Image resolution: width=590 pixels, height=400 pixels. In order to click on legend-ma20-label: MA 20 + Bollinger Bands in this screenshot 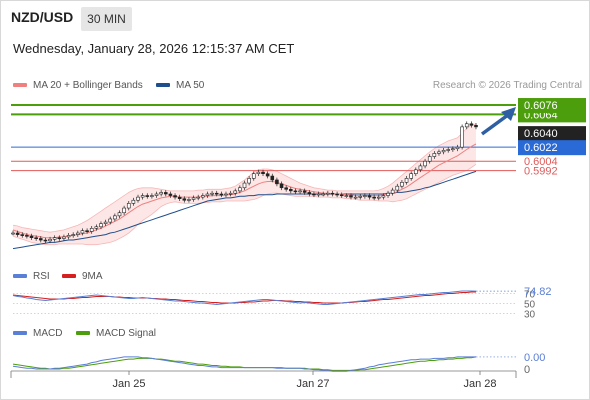, I will do `click(88, 85)`.